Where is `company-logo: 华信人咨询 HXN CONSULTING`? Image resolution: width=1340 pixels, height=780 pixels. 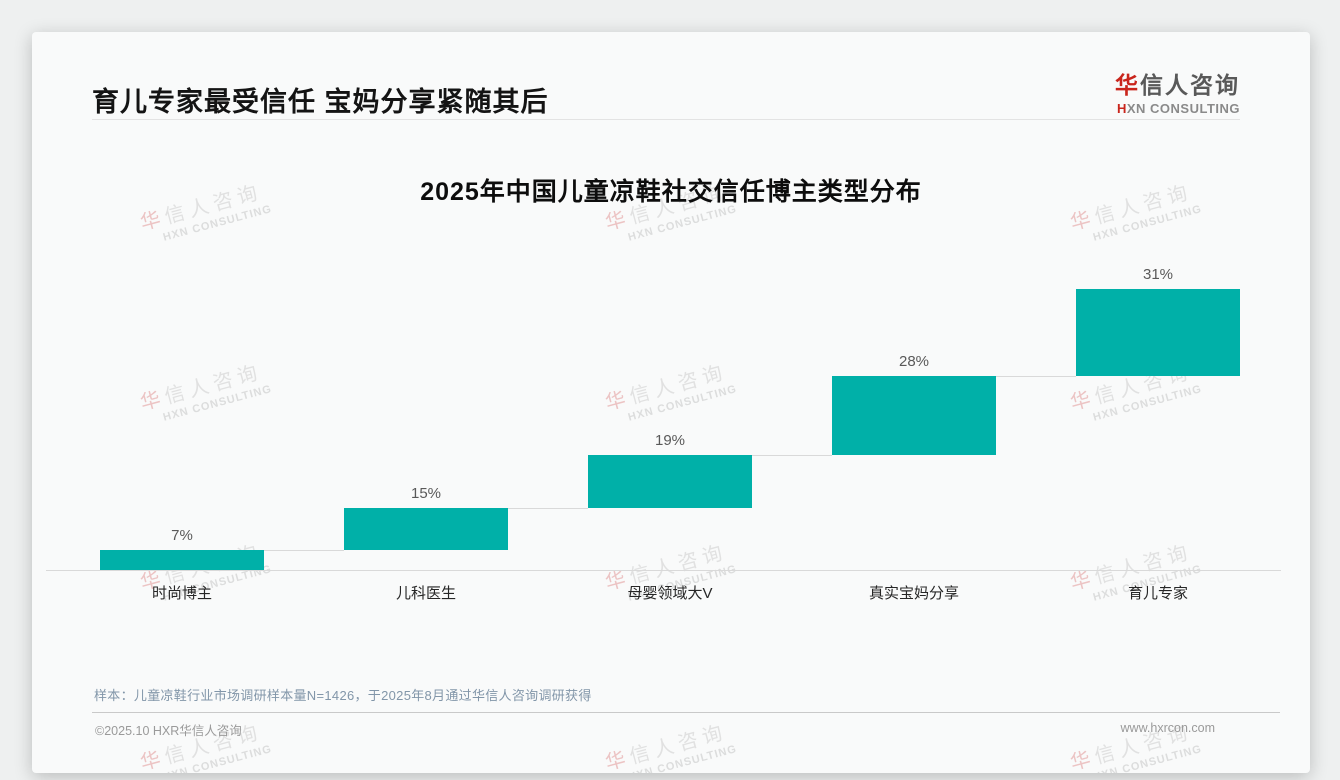
company-logo: 华信人咨询 HXN CONSULTING is located at coordinates (1177, 91).